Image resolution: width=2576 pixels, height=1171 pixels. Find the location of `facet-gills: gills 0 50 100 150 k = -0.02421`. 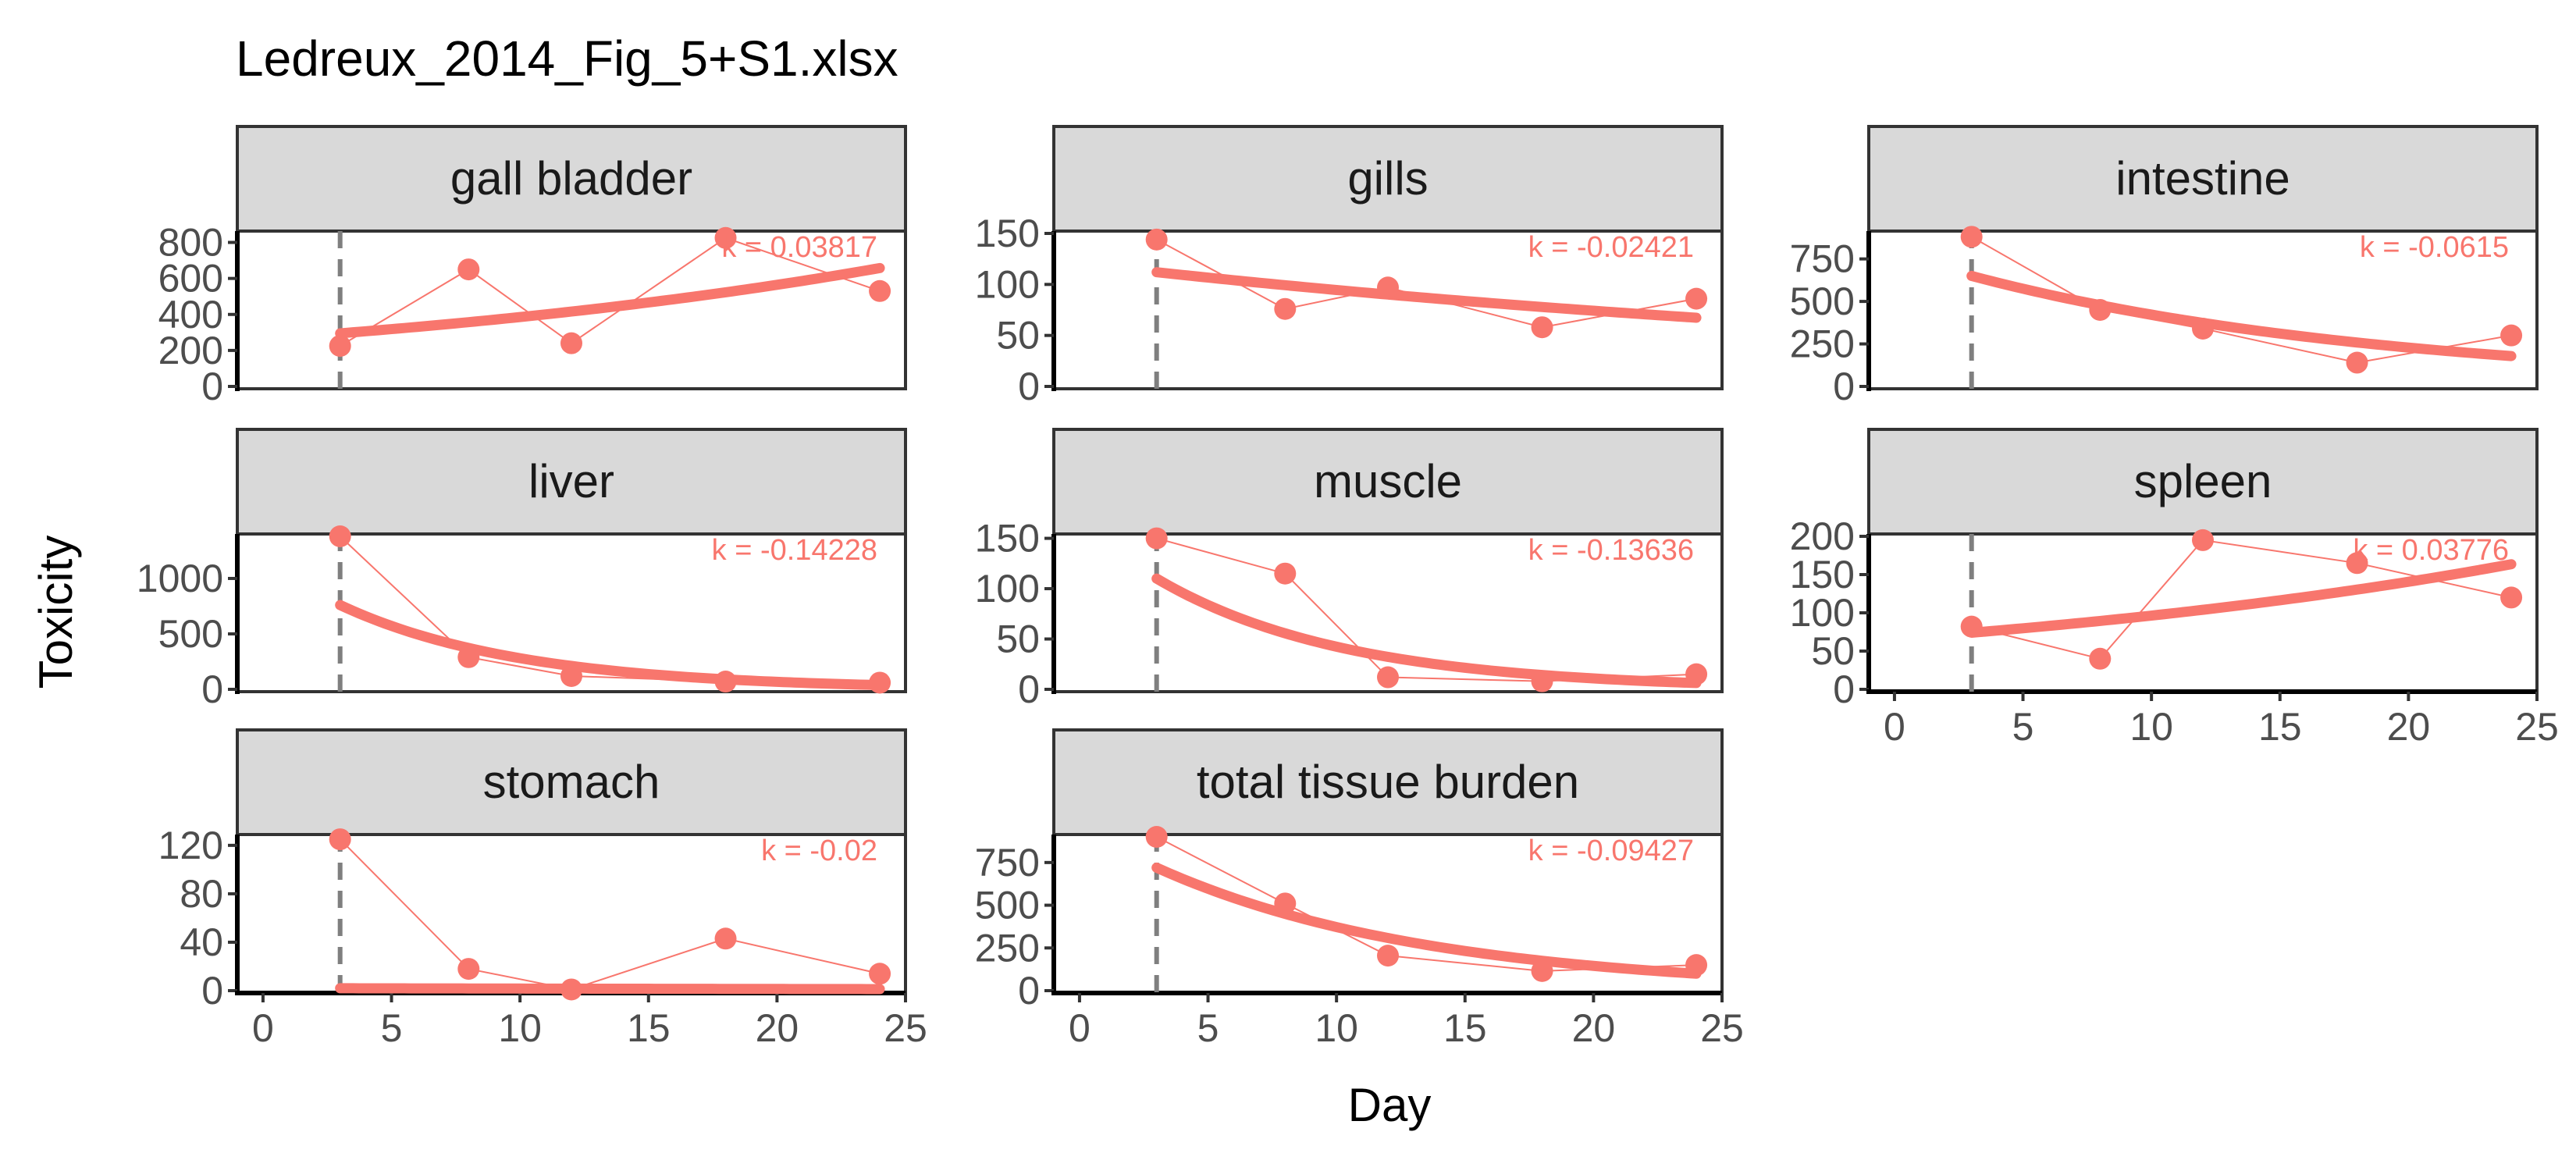

facet-gills: gills 0 50 100 150 k = -0.02421 is located at coordinates (1349, 266).